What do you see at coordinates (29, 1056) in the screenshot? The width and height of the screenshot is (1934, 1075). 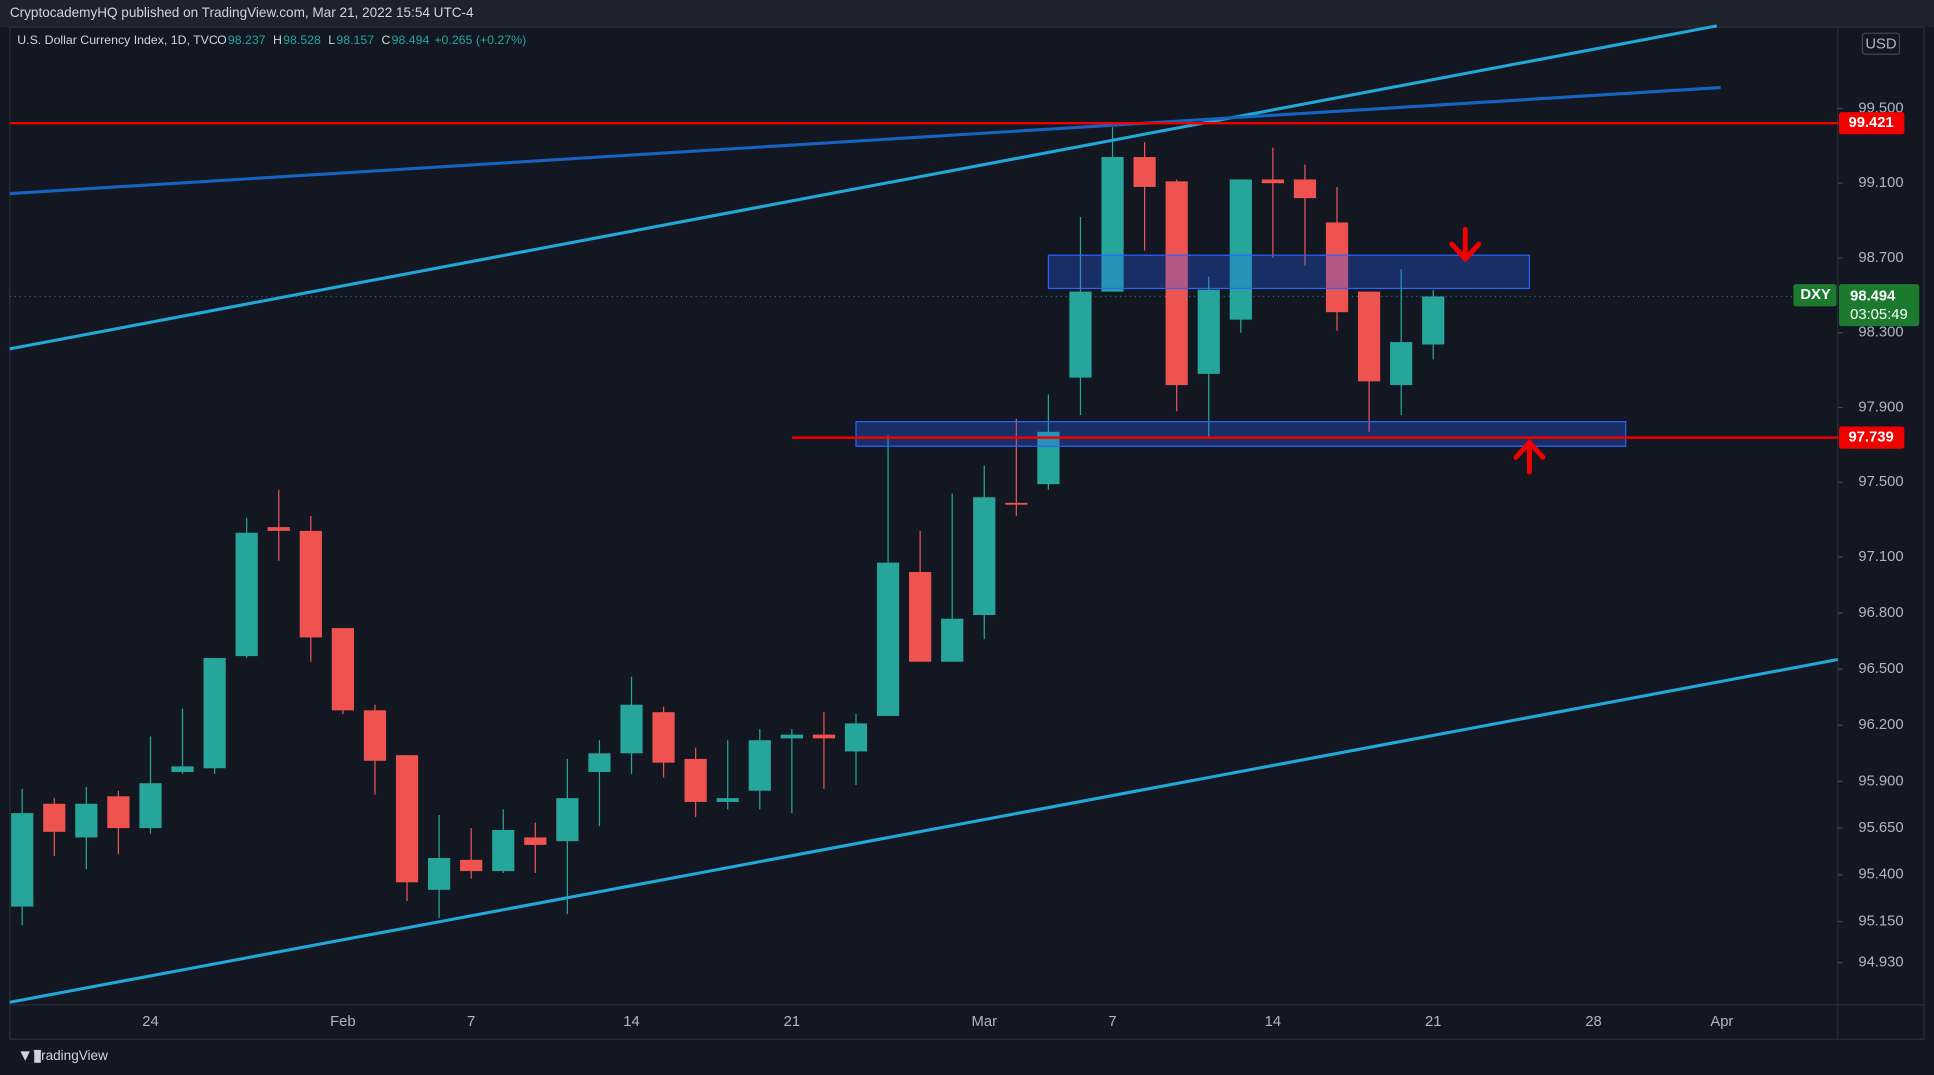 I see `brand-logo: ▼▮` at bounding box center [29, 1056].